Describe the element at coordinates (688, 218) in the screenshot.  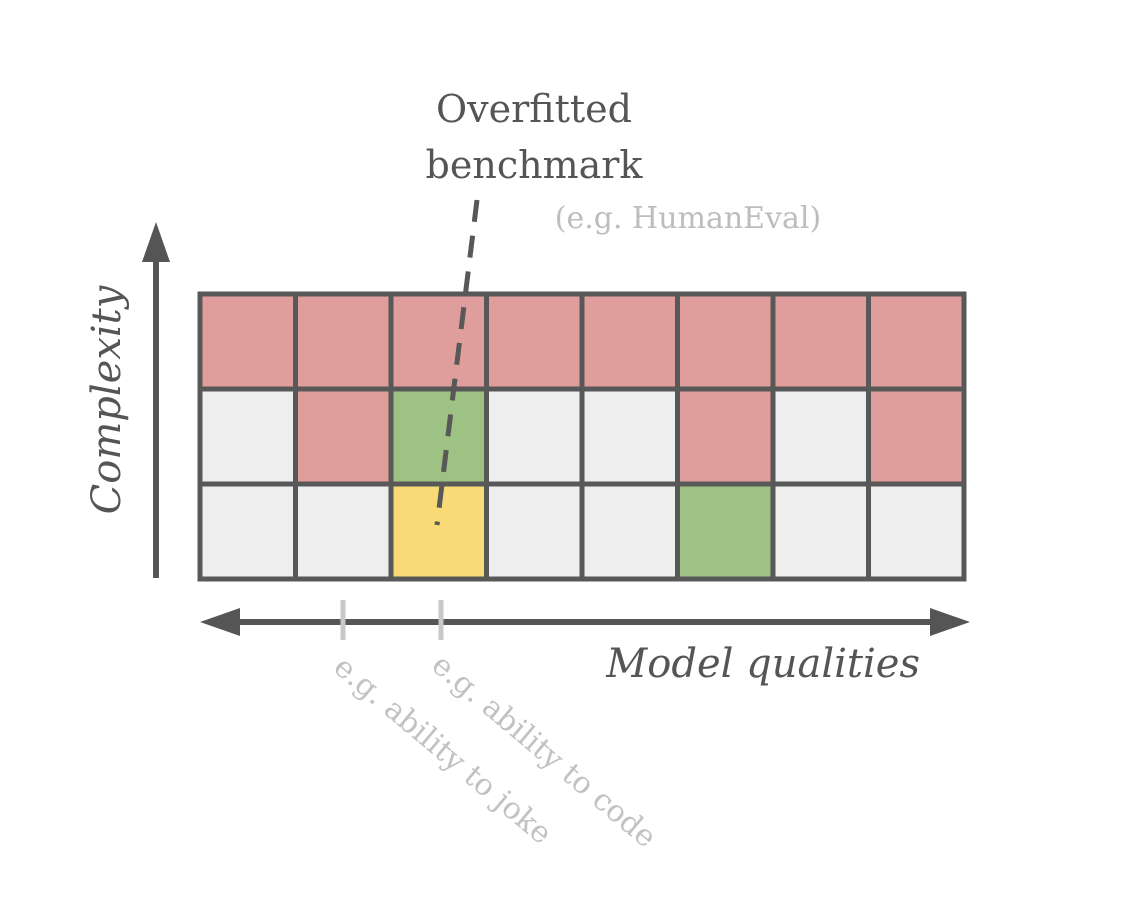
I see `title-note: (e.g. HumanEval)` at that location.